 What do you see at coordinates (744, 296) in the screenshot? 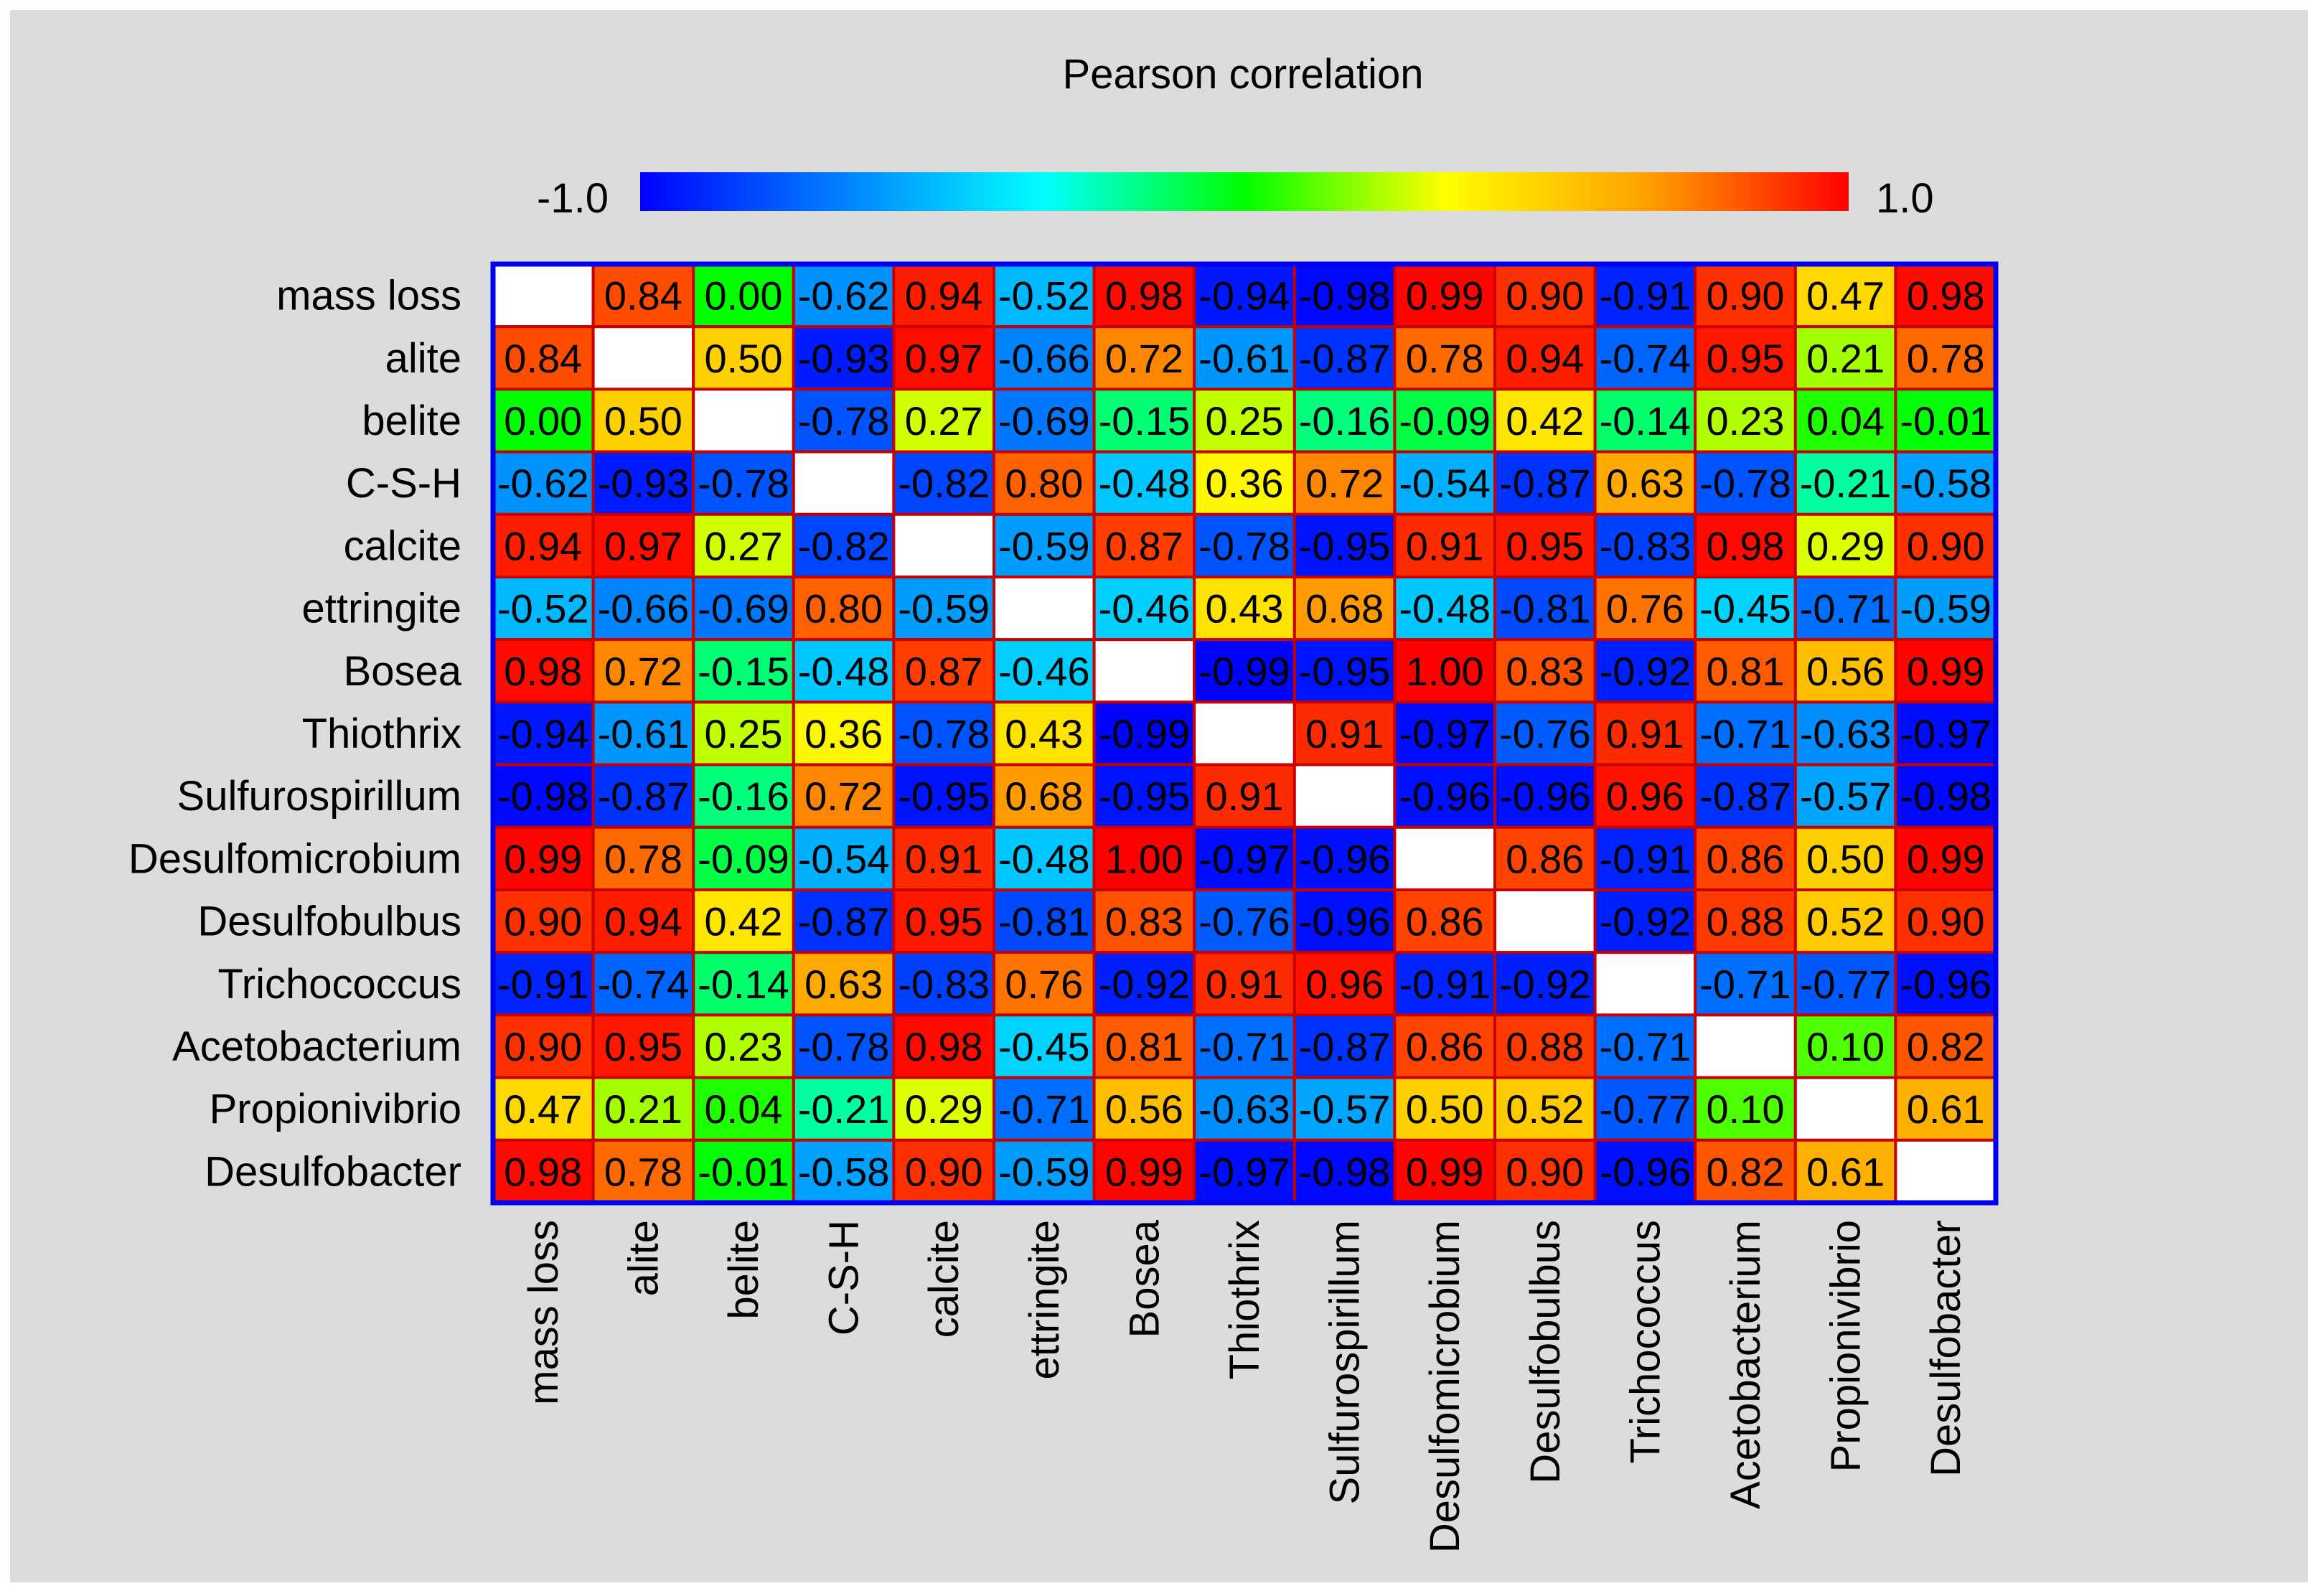
I see `cell-value-label: 0.00` at bounding box center [744, 296].